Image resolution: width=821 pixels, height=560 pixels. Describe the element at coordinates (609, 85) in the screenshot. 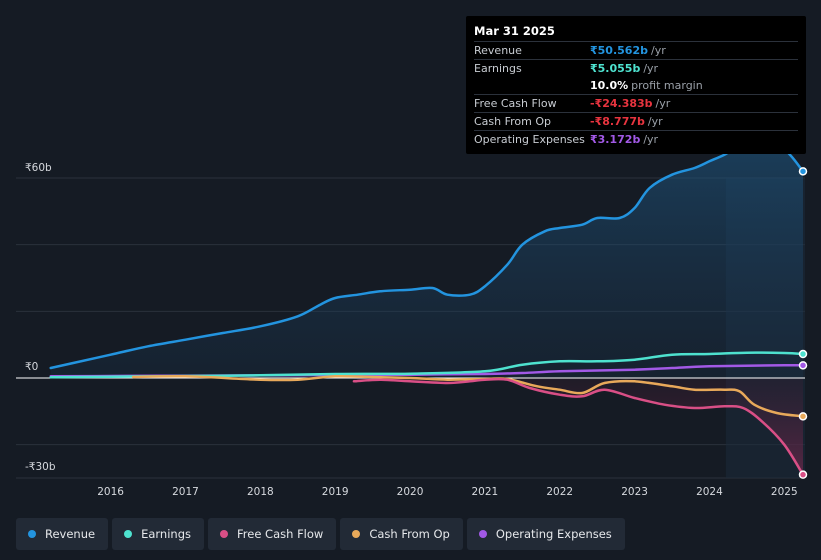

I see `tooltip-value: 10.0%` at that location.